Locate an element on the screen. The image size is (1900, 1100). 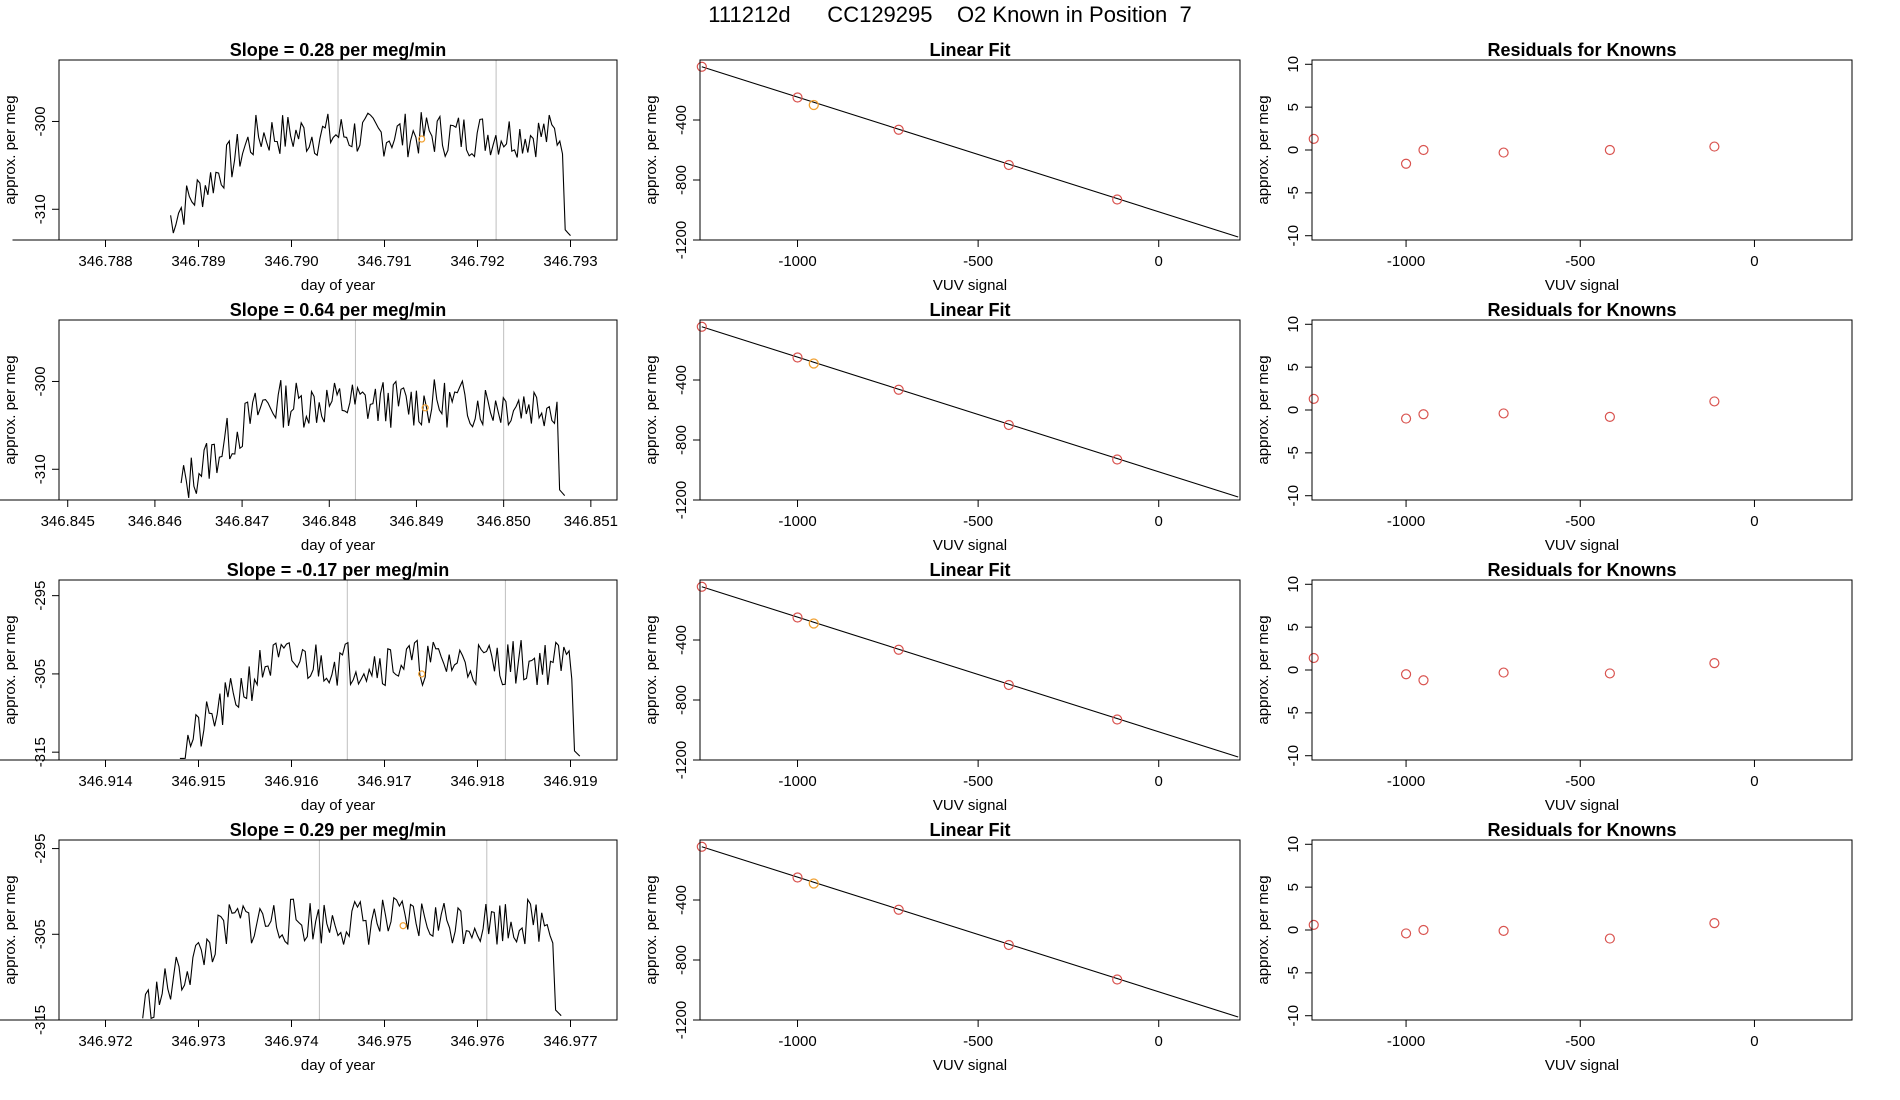
p11-y-tick-label-5: 10 is located at coordinates (1293, 584).